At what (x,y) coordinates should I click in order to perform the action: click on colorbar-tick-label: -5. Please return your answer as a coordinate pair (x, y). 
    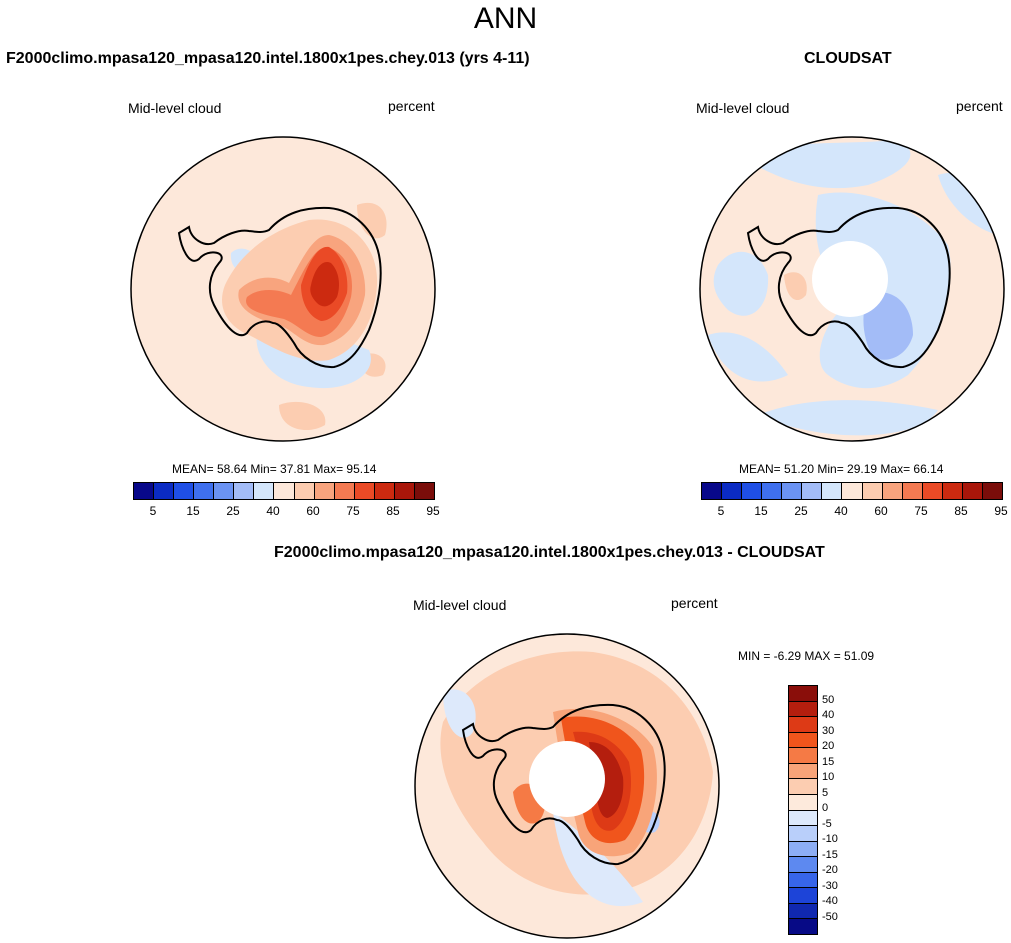
    Looking at the image, I should click on (827, 823).